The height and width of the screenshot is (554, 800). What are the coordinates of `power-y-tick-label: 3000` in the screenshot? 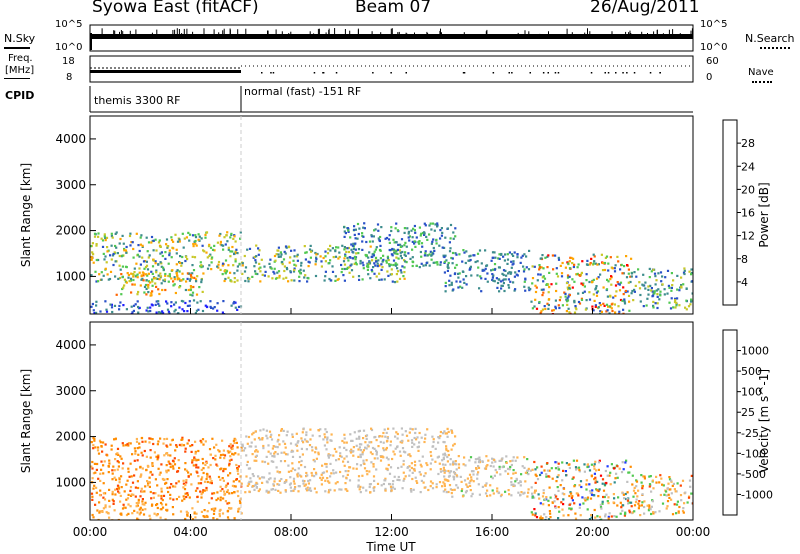 It's located at (70, 185).